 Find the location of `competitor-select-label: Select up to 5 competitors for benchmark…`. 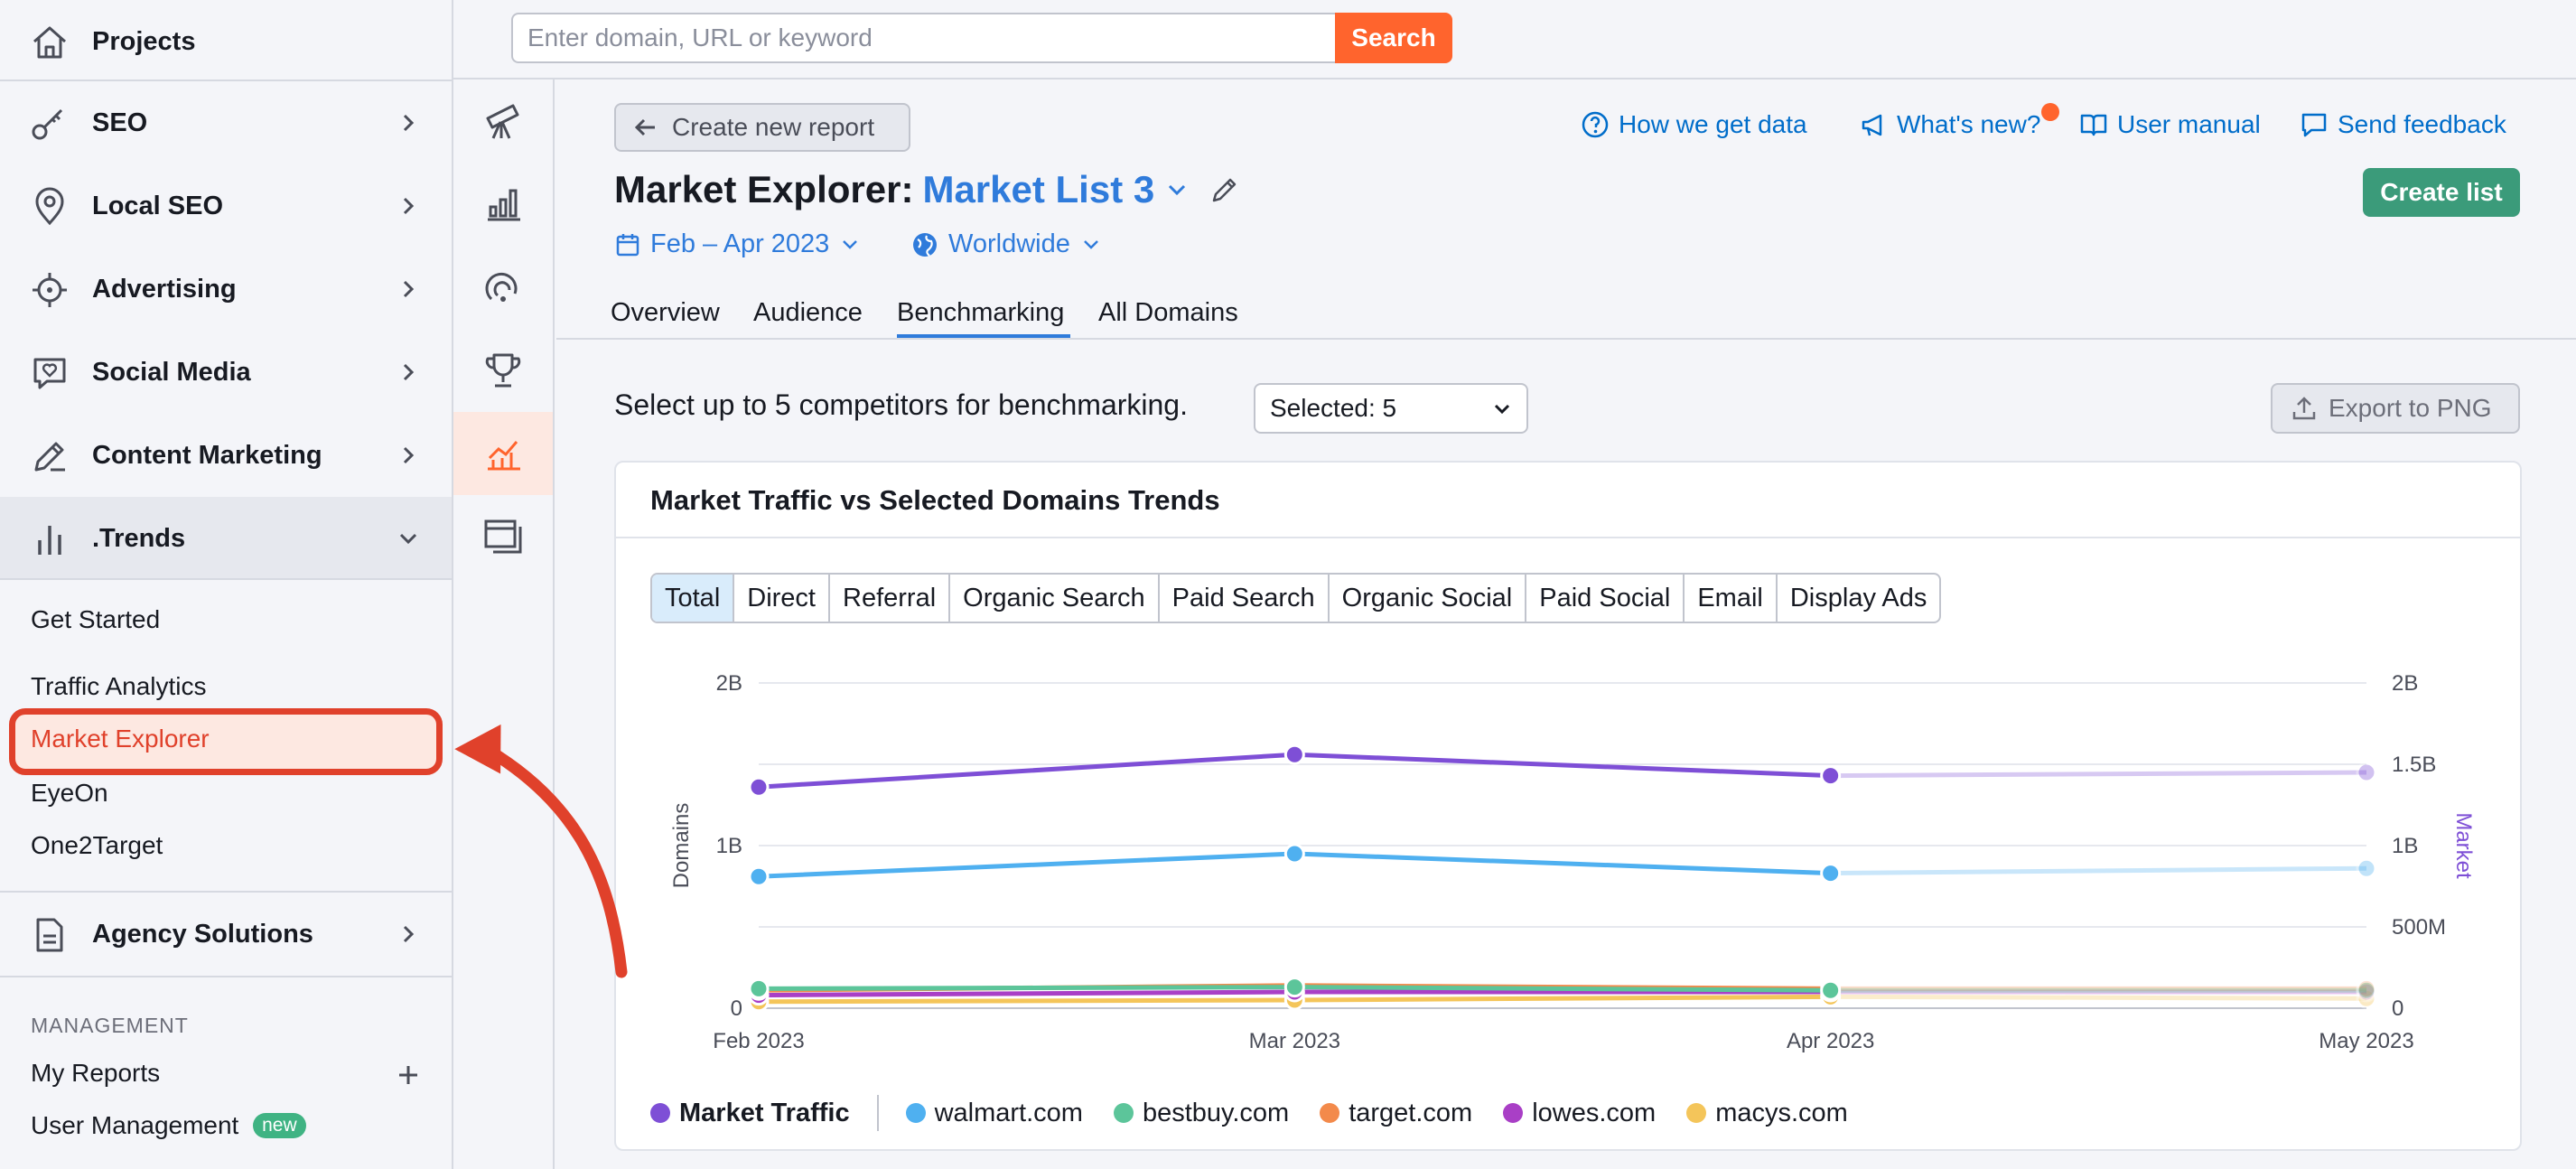

competitor-select-label: Select up to 5 competitors for benchmark… is located at coordinates (901, 405).